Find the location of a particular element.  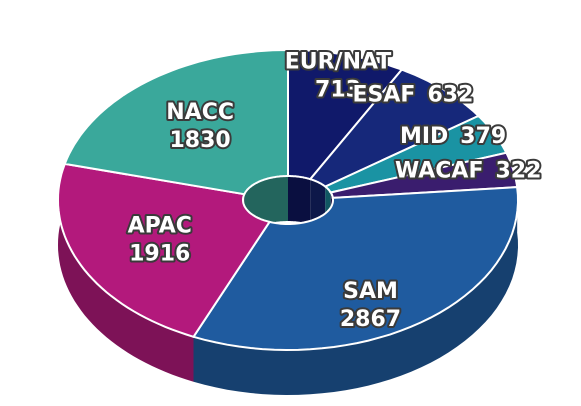

slice-value: 379 is located at coordinates (483, 136).